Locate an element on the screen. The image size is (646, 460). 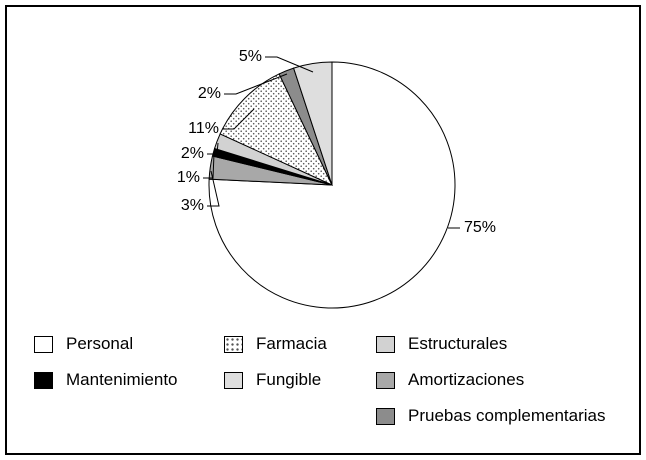
pie-slice-farmacia is located at coordinates (276, 130).